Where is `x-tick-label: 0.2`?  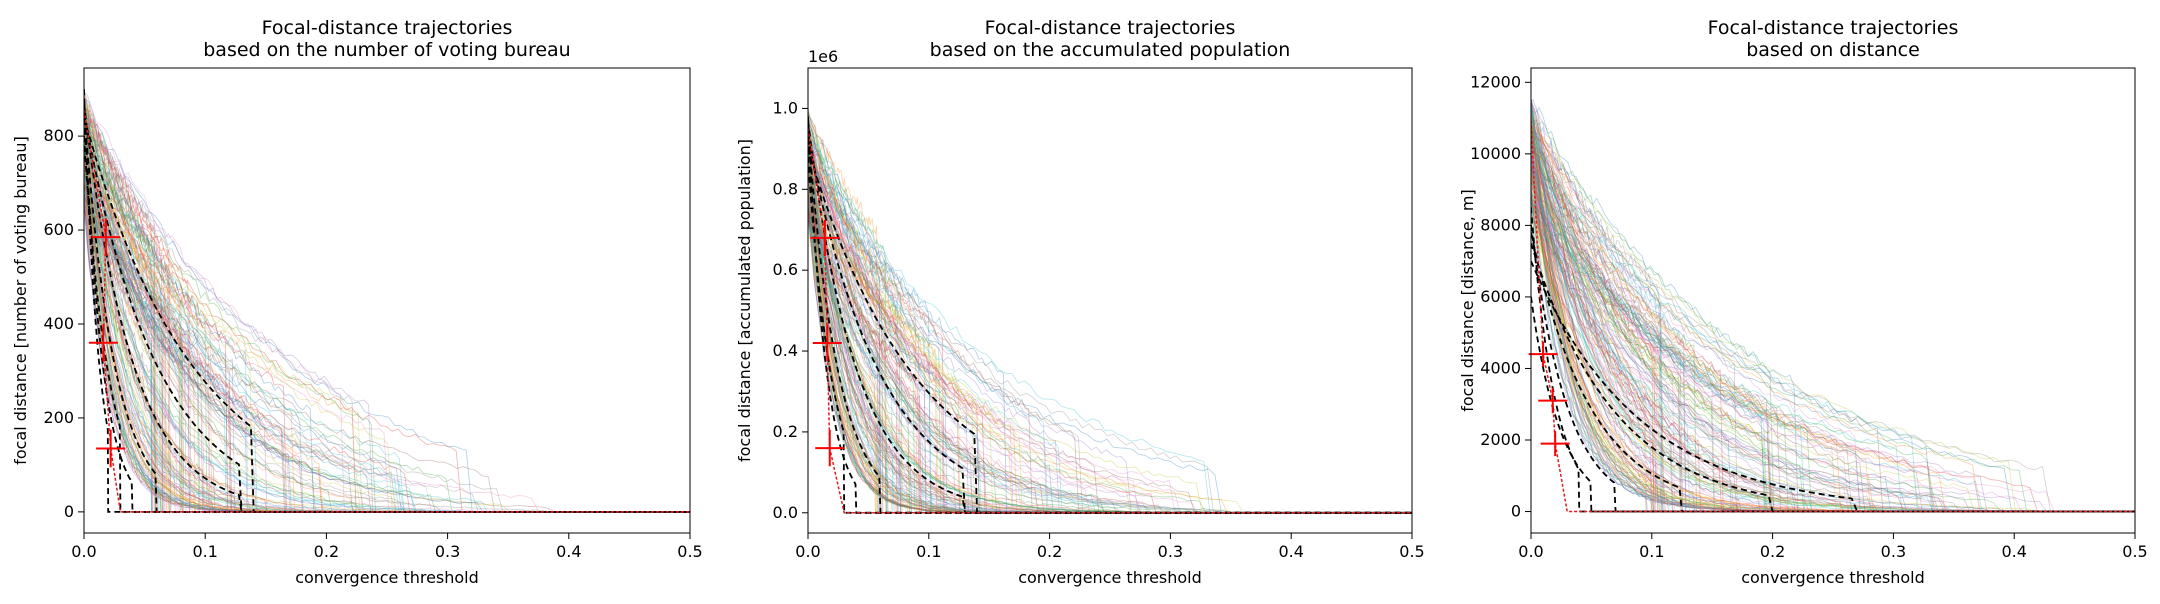 x-tick-label: 0.2 is located at coordinates (1049, 551).